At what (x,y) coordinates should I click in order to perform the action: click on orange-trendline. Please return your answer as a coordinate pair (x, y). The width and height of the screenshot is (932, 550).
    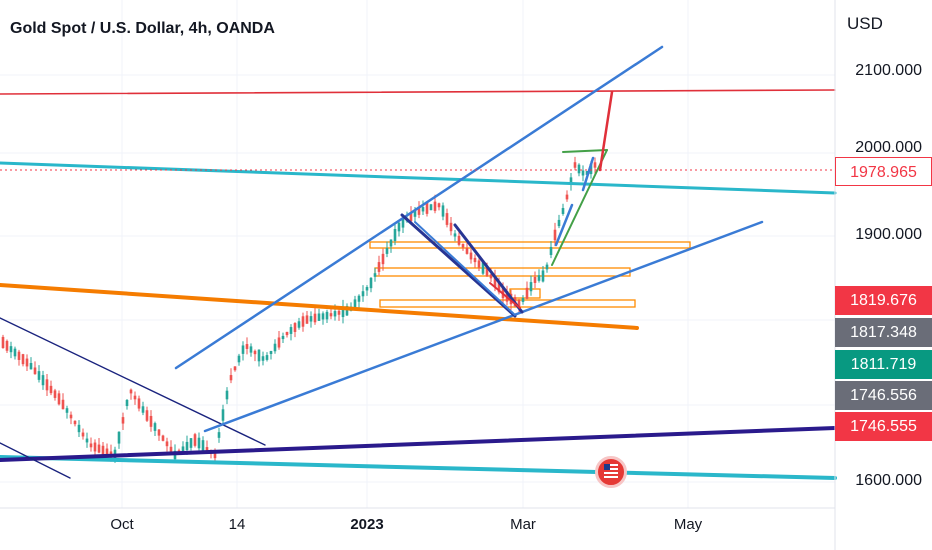
    Looking at the image, I should click on (319, 306).